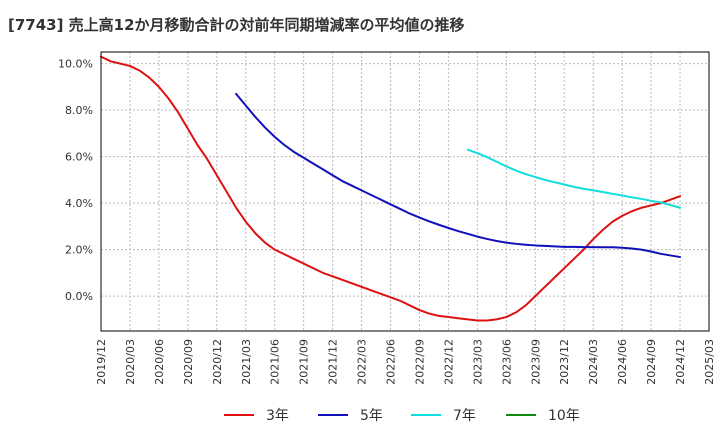 The image size is (720, 440). Describe the element at coordinates (564, 362) in the screenshot. I see `x-tick-label: 2023/12` at that location.